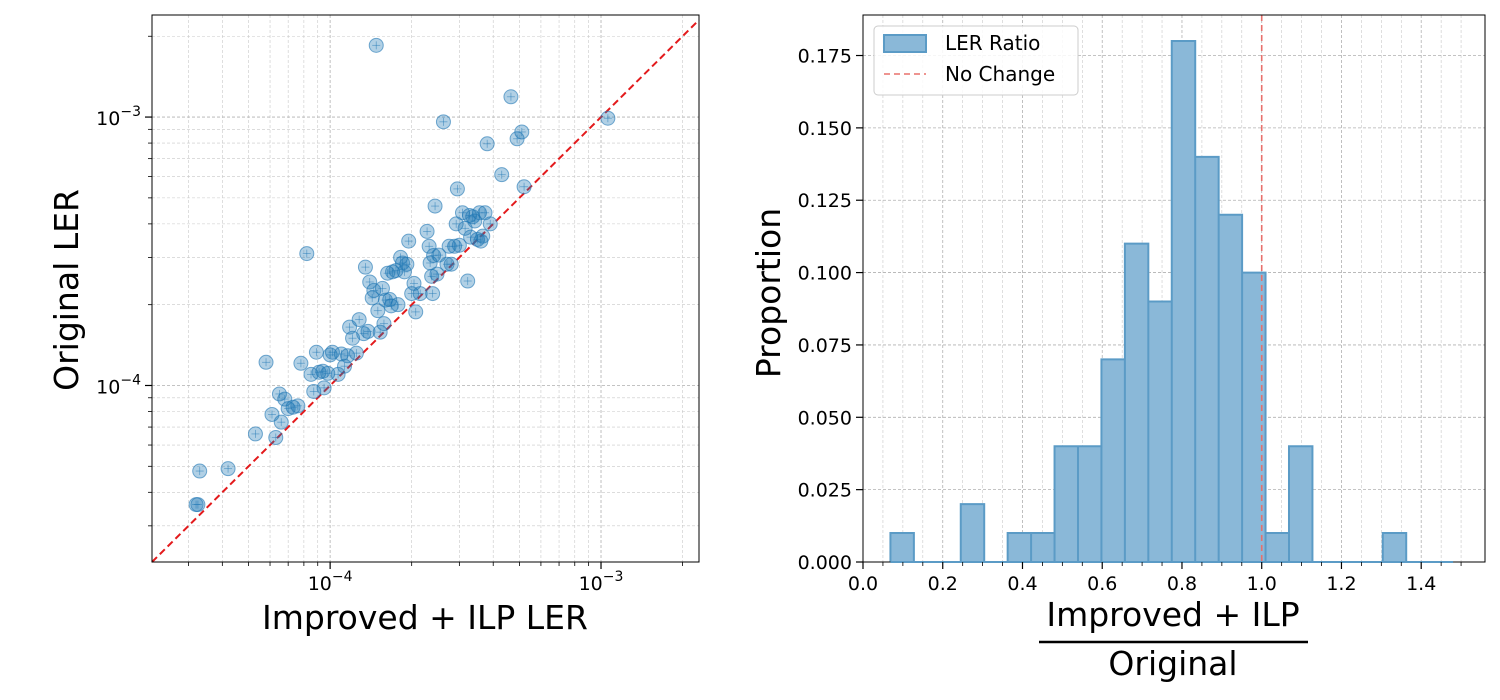 The image size is (1500, 700). I want to click on histogram-y-axis-title: Proportion, so click(768, 293).